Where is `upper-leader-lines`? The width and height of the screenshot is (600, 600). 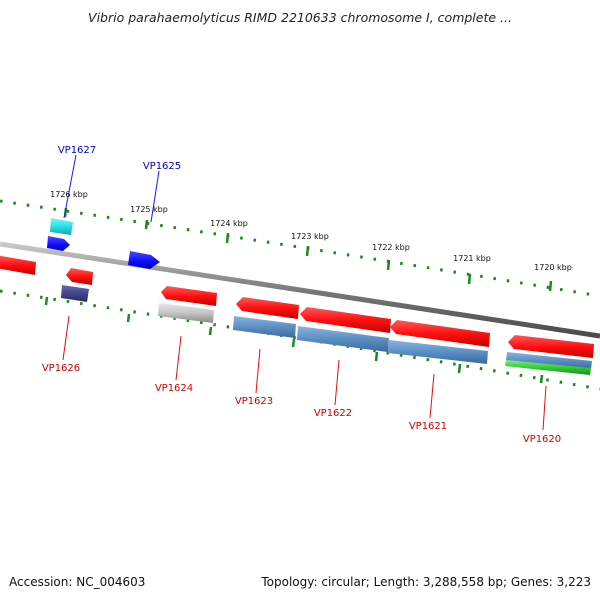
upper-leader-lines is located at coordinates (111, 188).